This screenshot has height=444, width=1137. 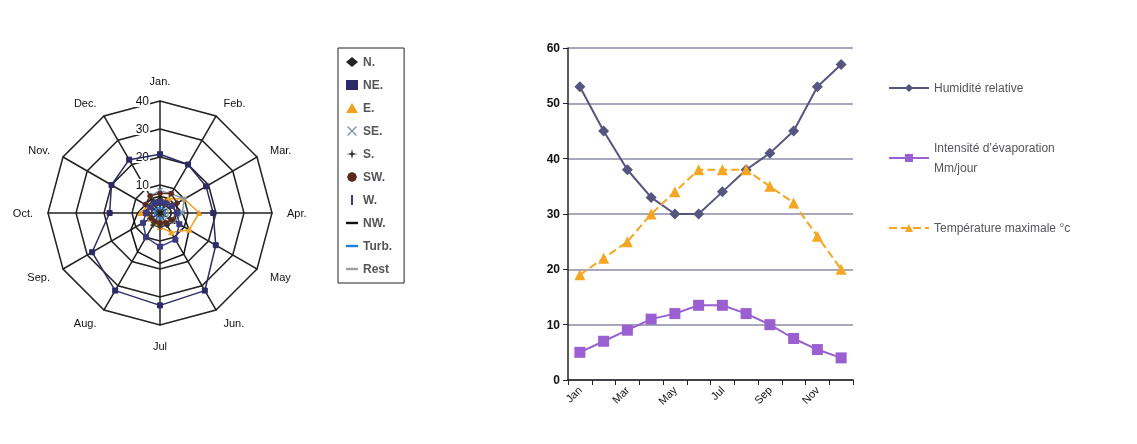 I want to click on spoke-label: Nov., so click(x=39, y=149).